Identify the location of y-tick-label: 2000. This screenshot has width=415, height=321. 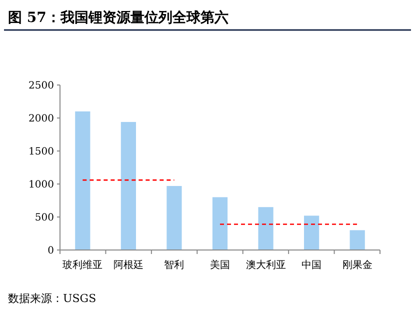
(41, 119).